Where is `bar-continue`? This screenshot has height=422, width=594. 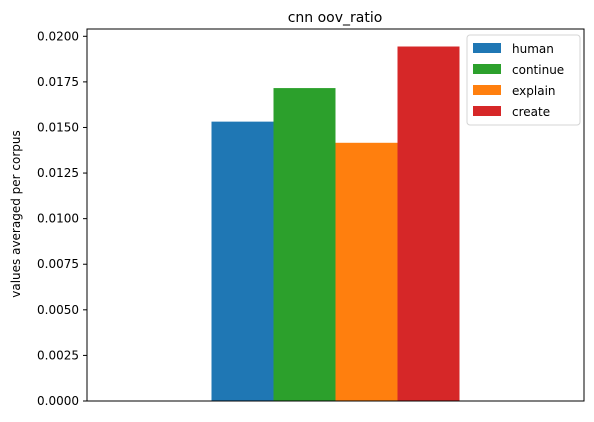
bar-continue is located at coordinates (304, 245).